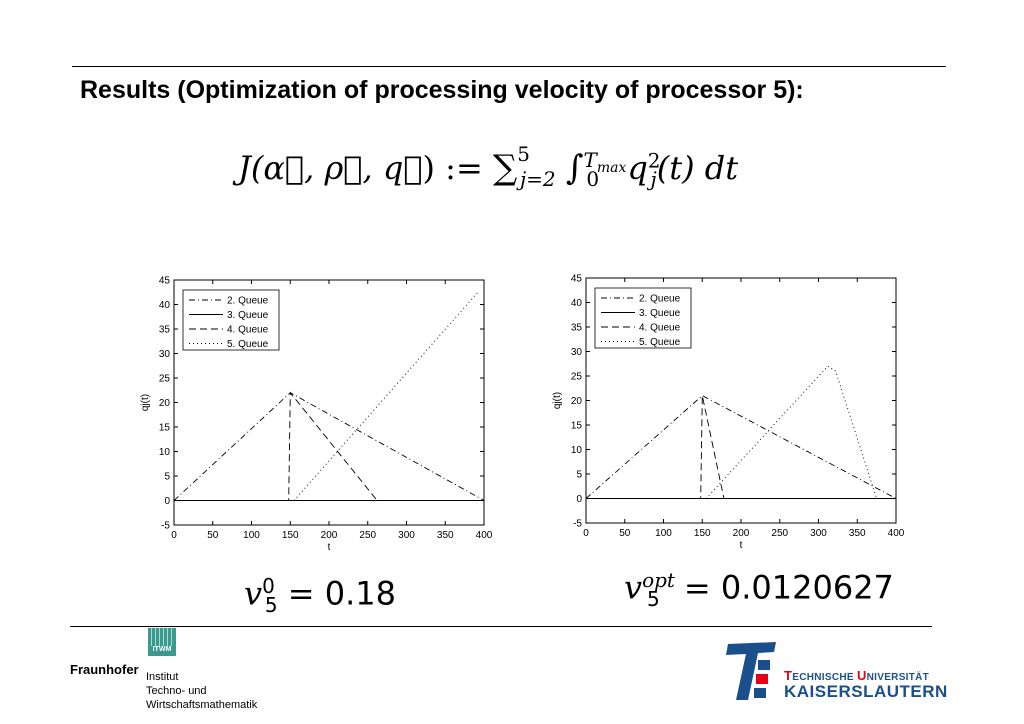 This screenshot has height=724, width=1024. What do you see at coordinates (162, 677) in the screenshot?
I see `institute-line-1: Institut` at bounding box center [162, 677].